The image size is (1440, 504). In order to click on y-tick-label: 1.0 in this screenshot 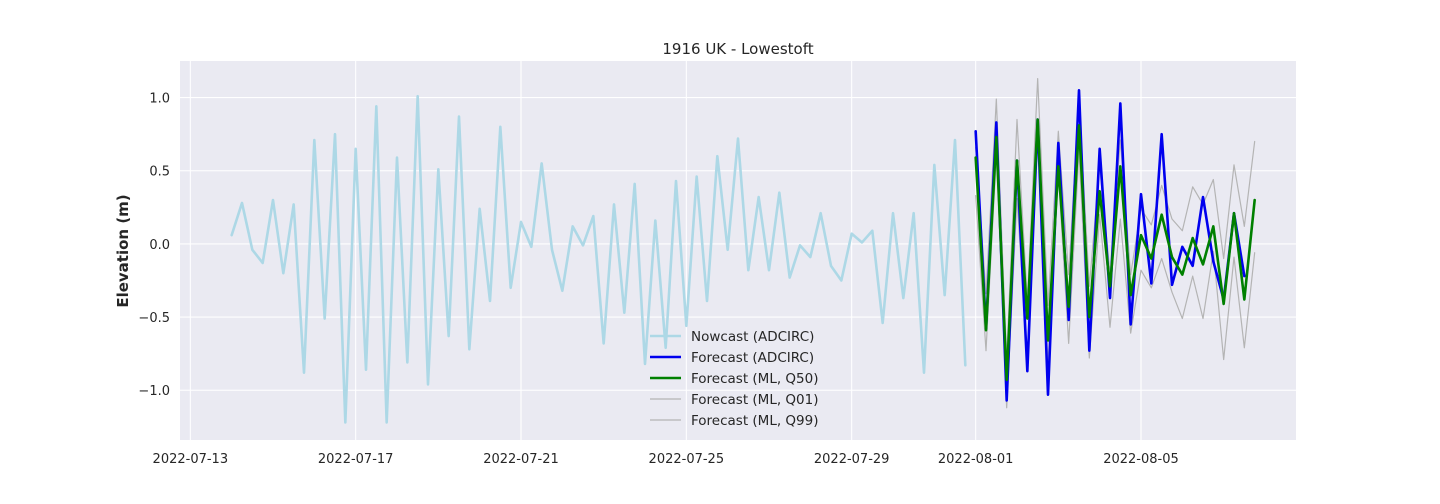, I will do `click(159, 99)`.